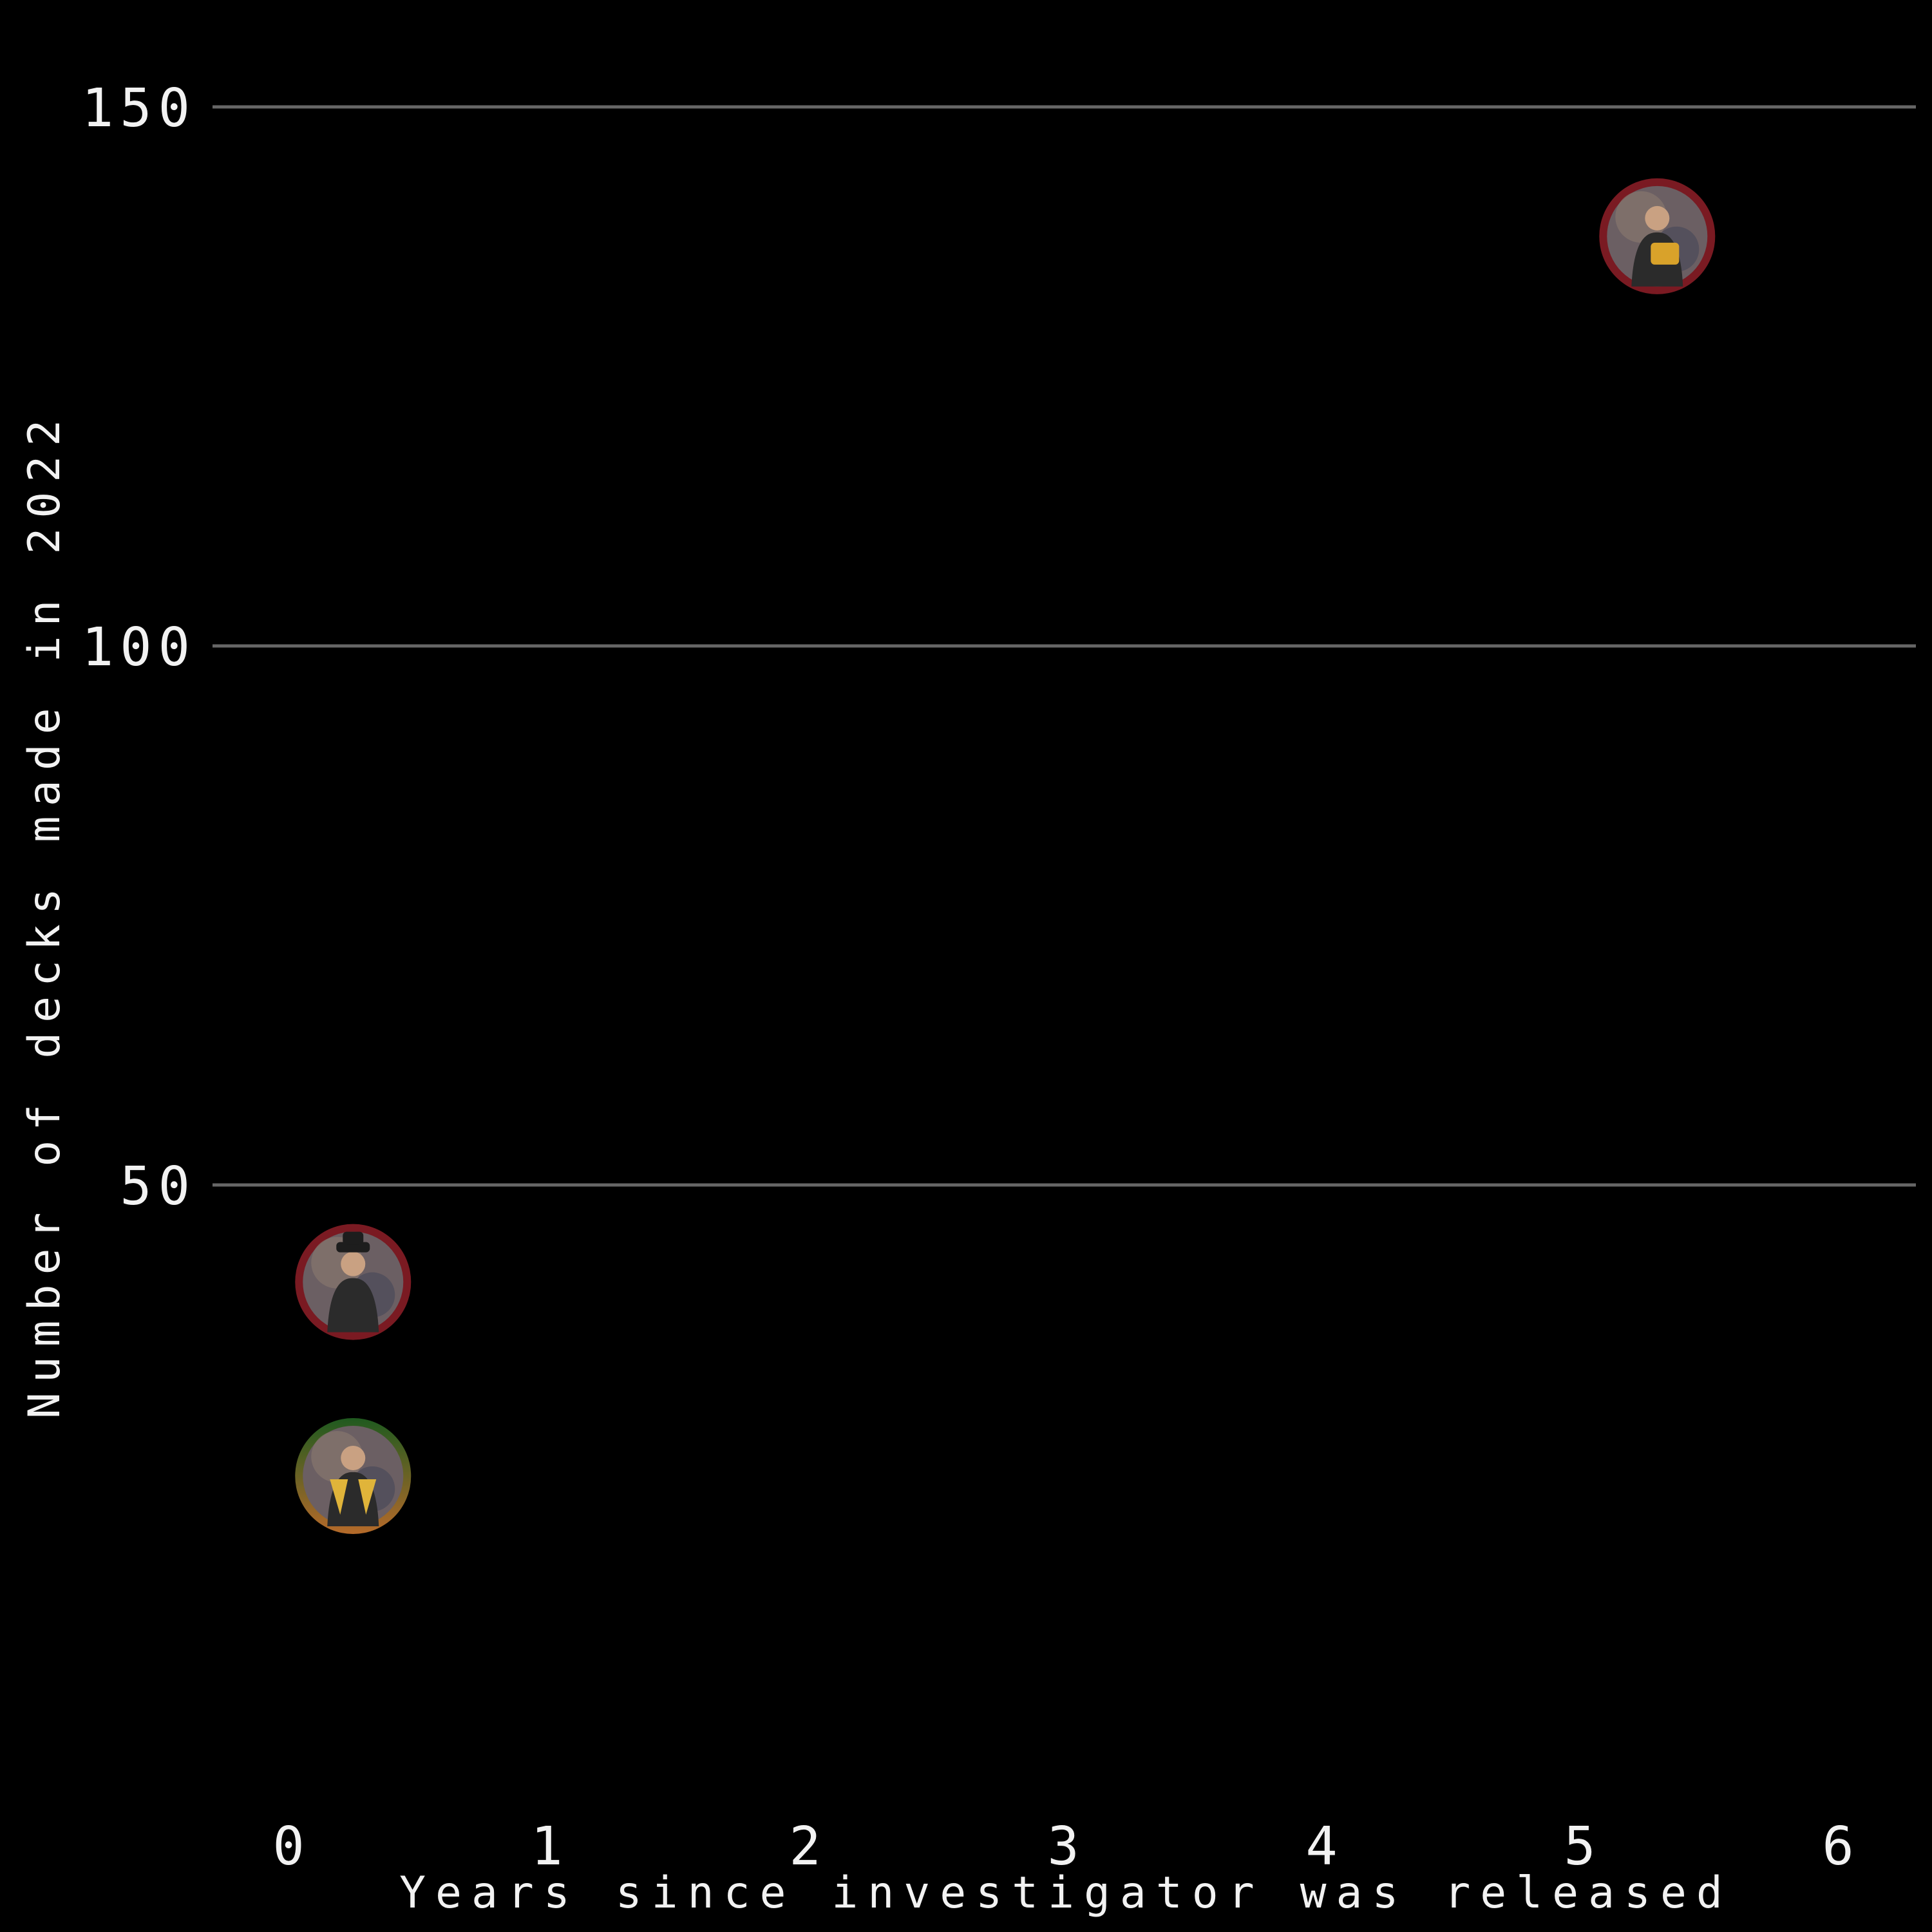 The width and height of the screenshot is (1932, 1932). I want to click on y-axis-ticks: 50 100 150, so click(139, 647).